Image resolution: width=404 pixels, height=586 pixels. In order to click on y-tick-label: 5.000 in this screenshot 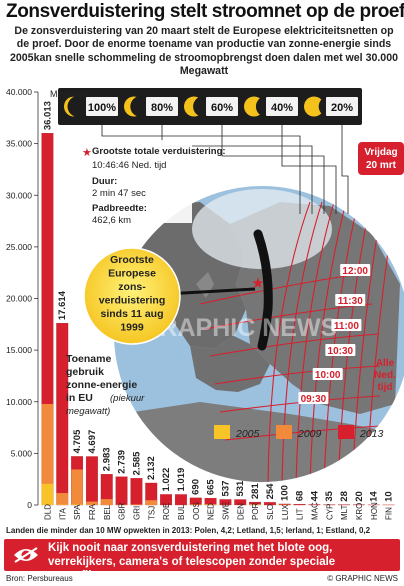, I will do `click(22, 453)`.